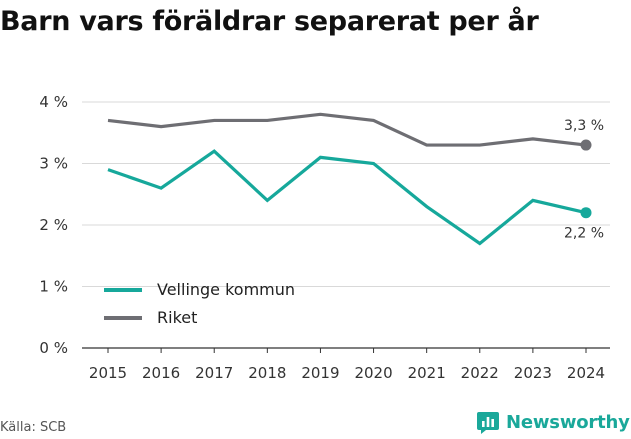  I want to click on brand-logo: Newsworthy, so click(553, 422).